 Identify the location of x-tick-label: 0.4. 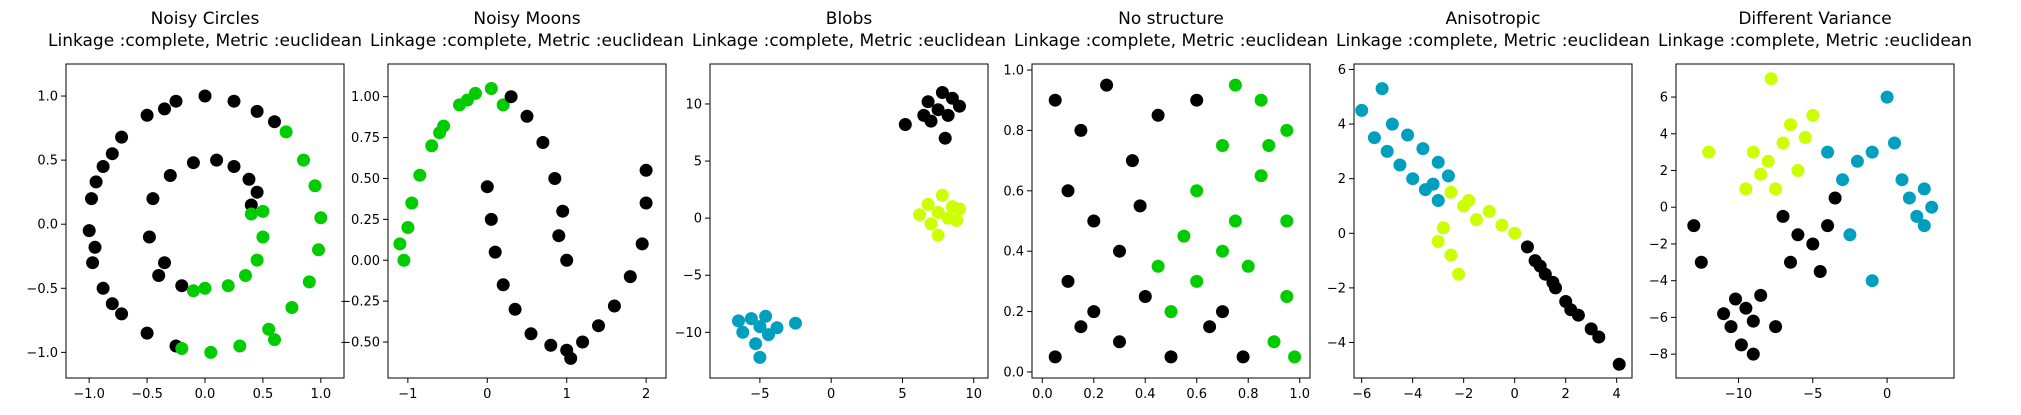
(1145, 394).